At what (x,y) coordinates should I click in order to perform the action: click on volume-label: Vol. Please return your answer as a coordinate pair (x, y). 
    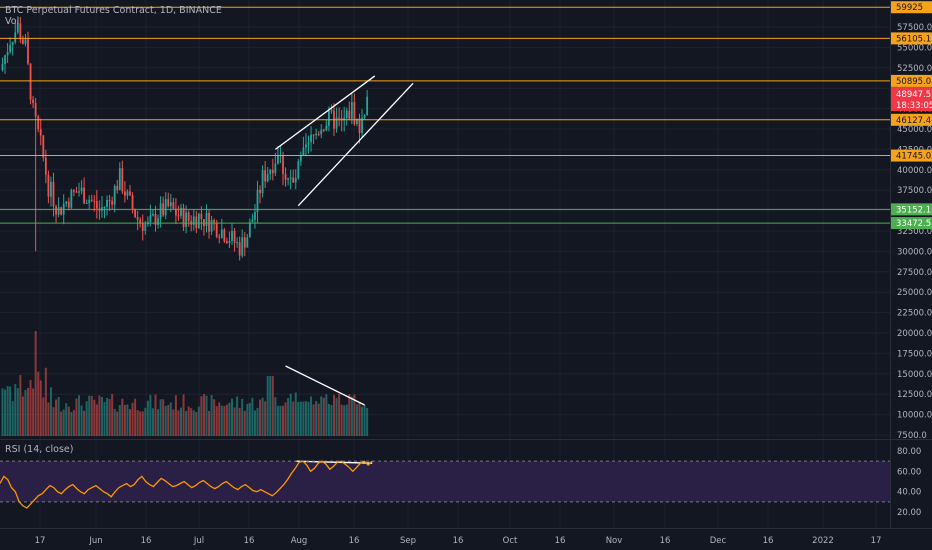
    Looking at the image, I should click on (12, 21).